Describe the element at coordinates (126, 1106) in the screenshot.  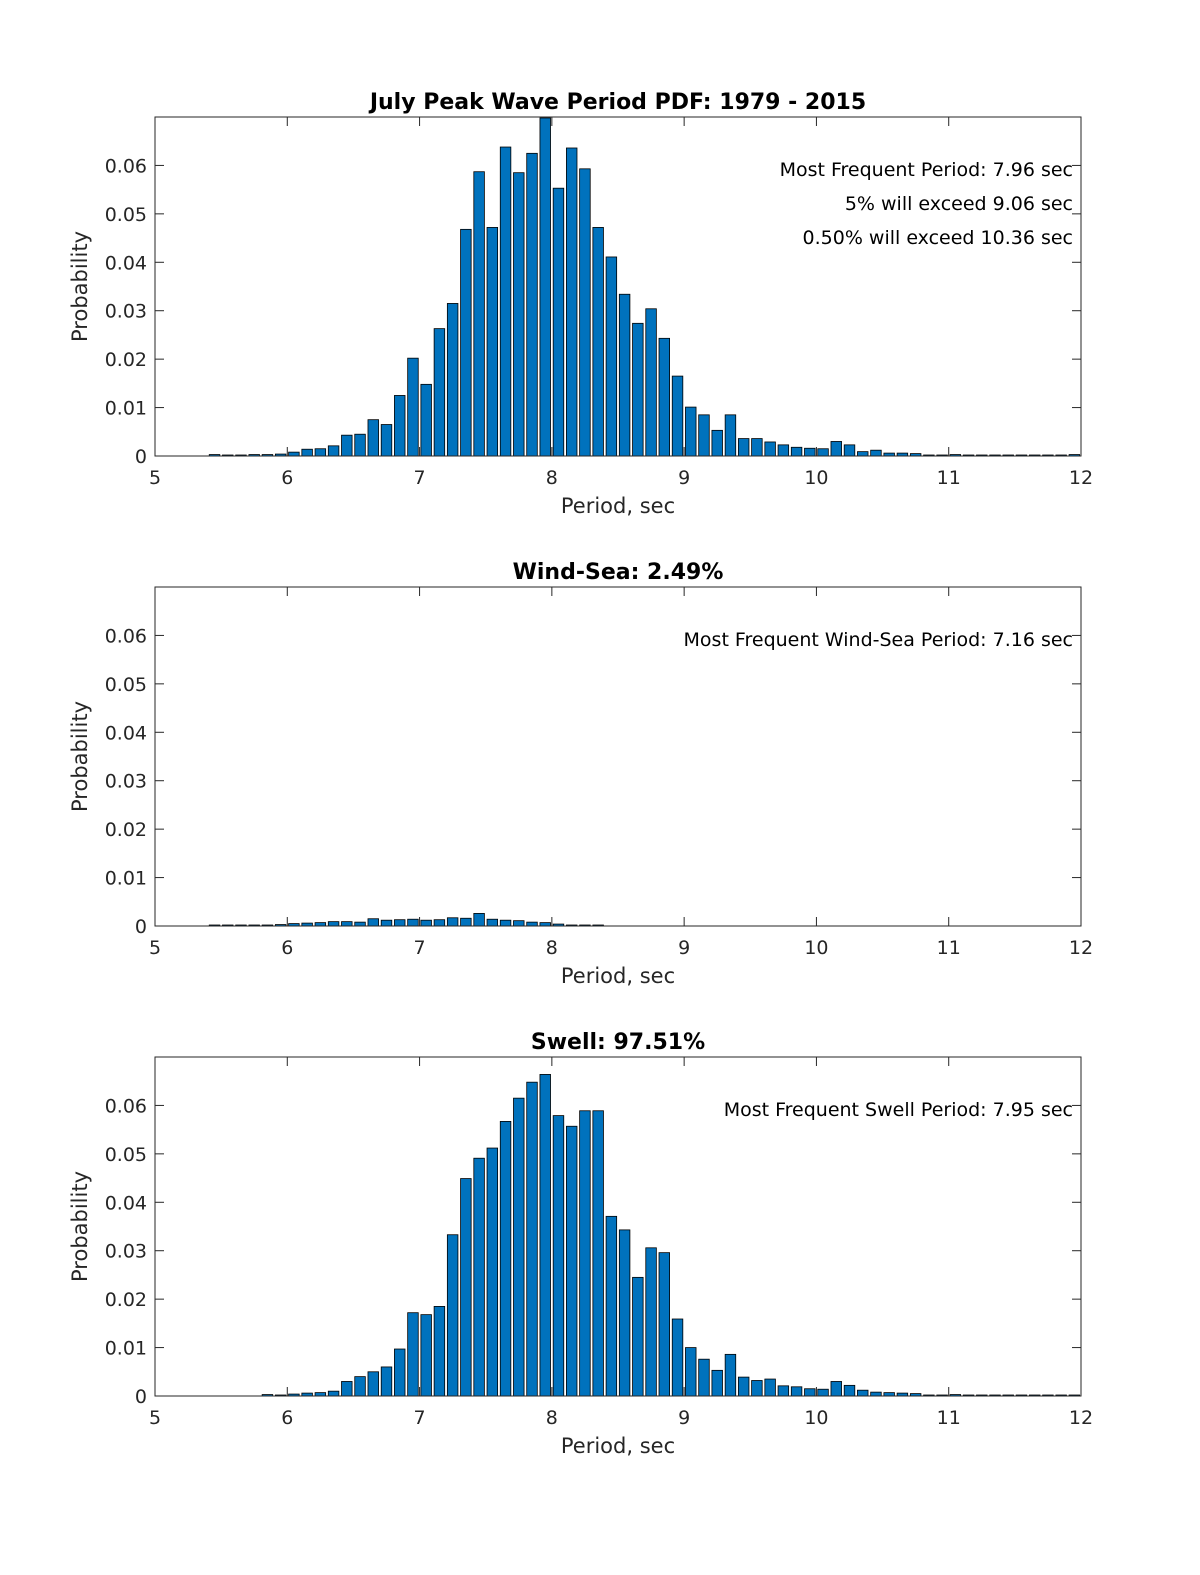
I see `y-tick-label: 0.06` at that location.